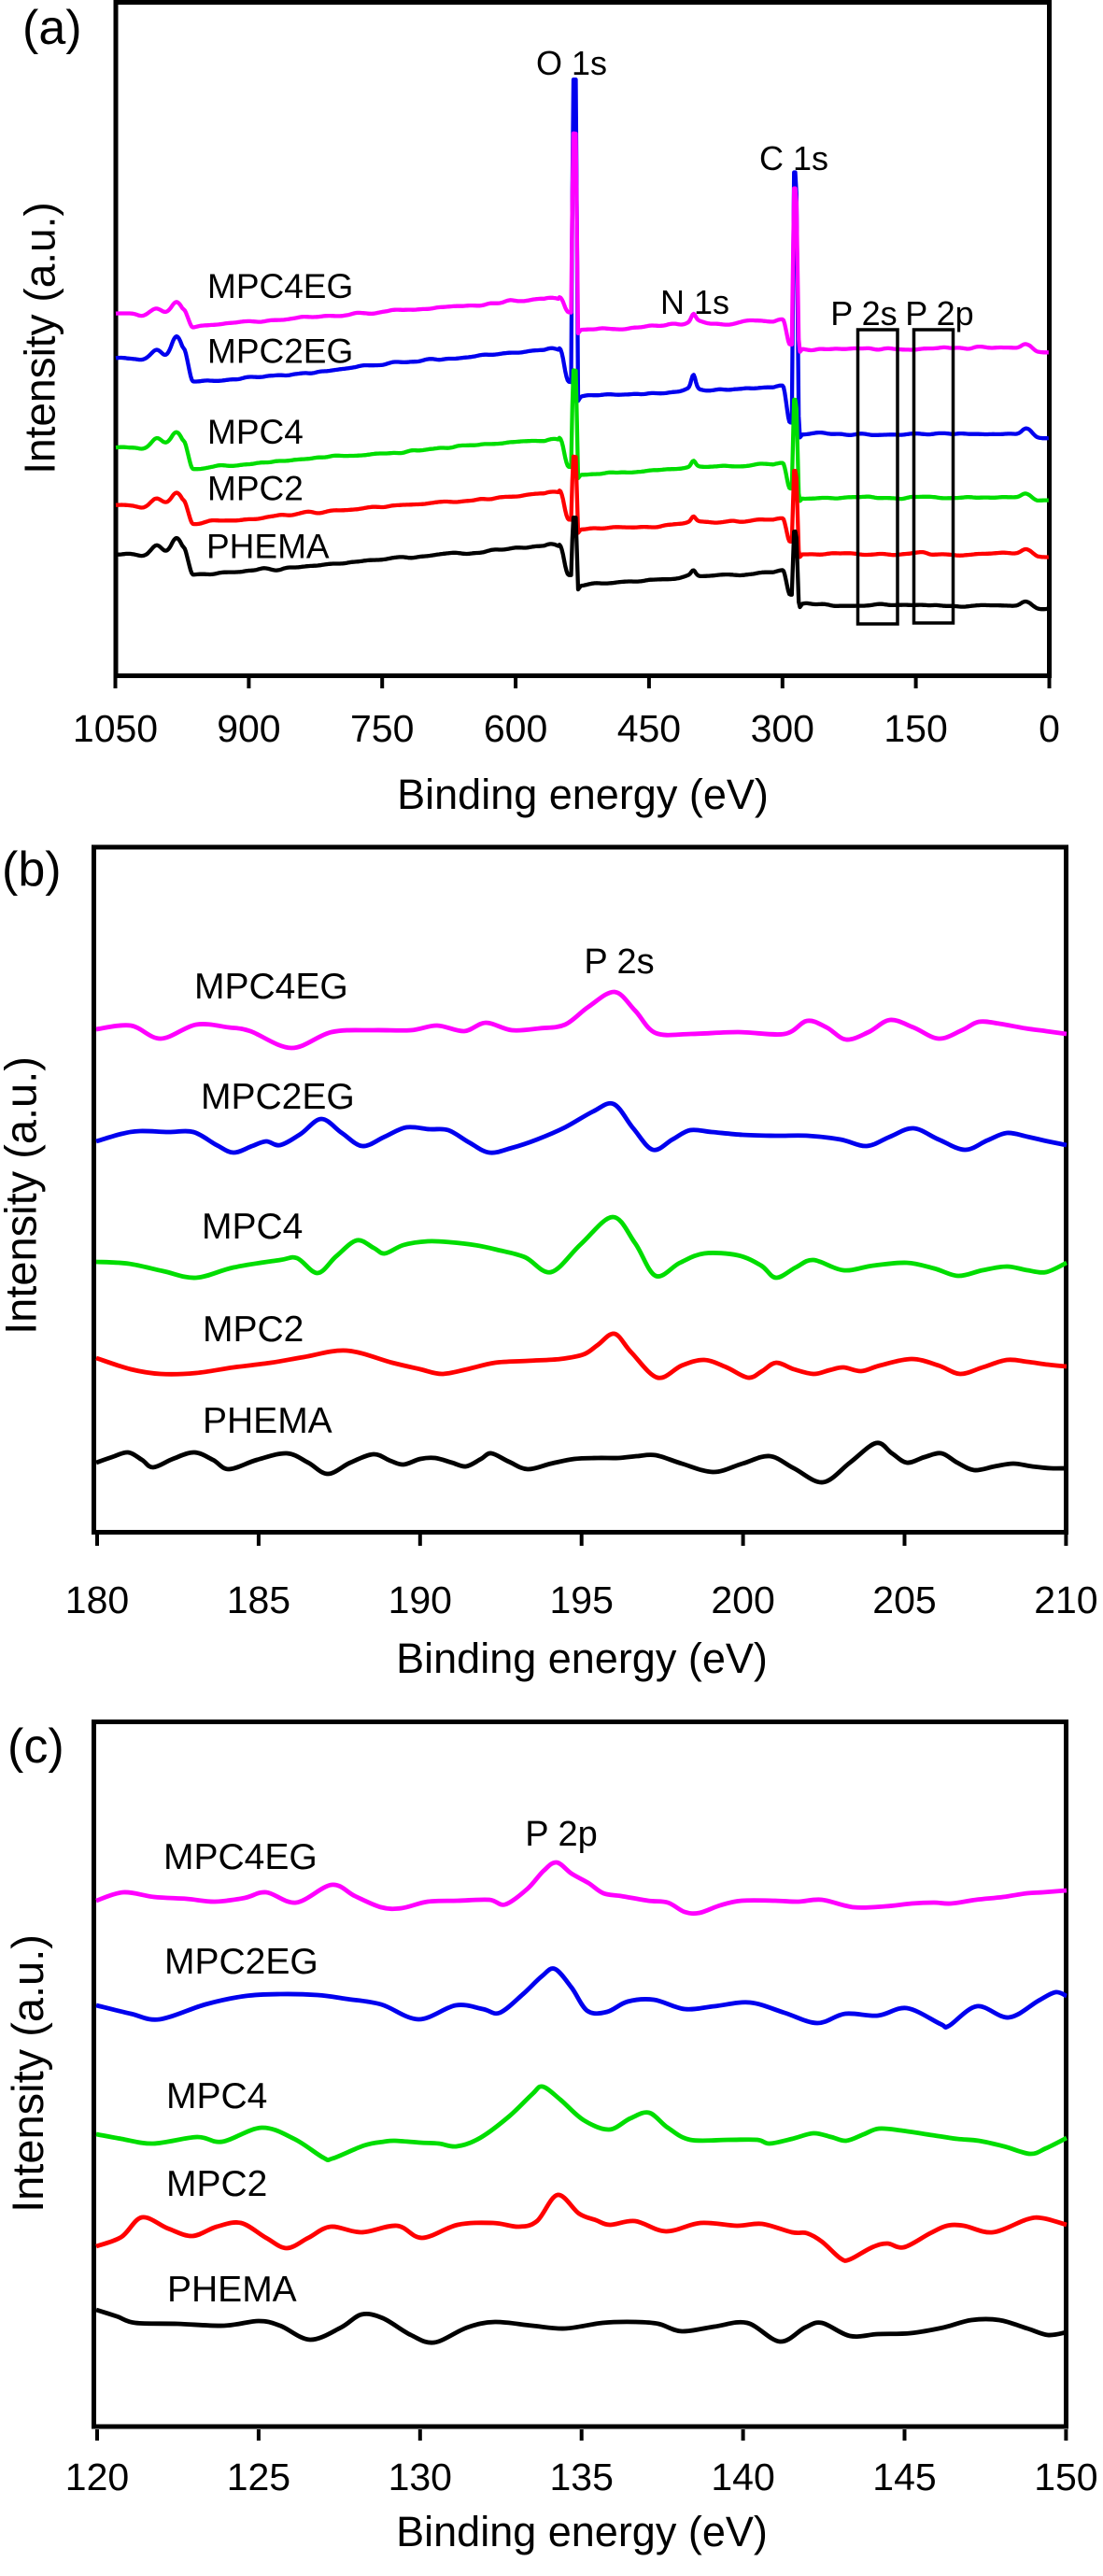  What do you see at coordinates (115, 728) in the screenshot?
I see `svg-text: 1050` at bounding box center [115, 728].